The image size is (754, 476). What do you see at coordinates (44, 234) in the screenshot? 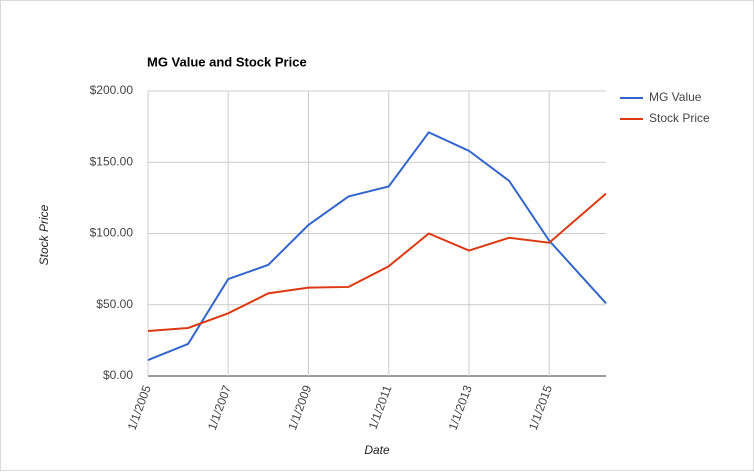
I see `y-axis-title: Stock Price` at bounding box center [44, 234].